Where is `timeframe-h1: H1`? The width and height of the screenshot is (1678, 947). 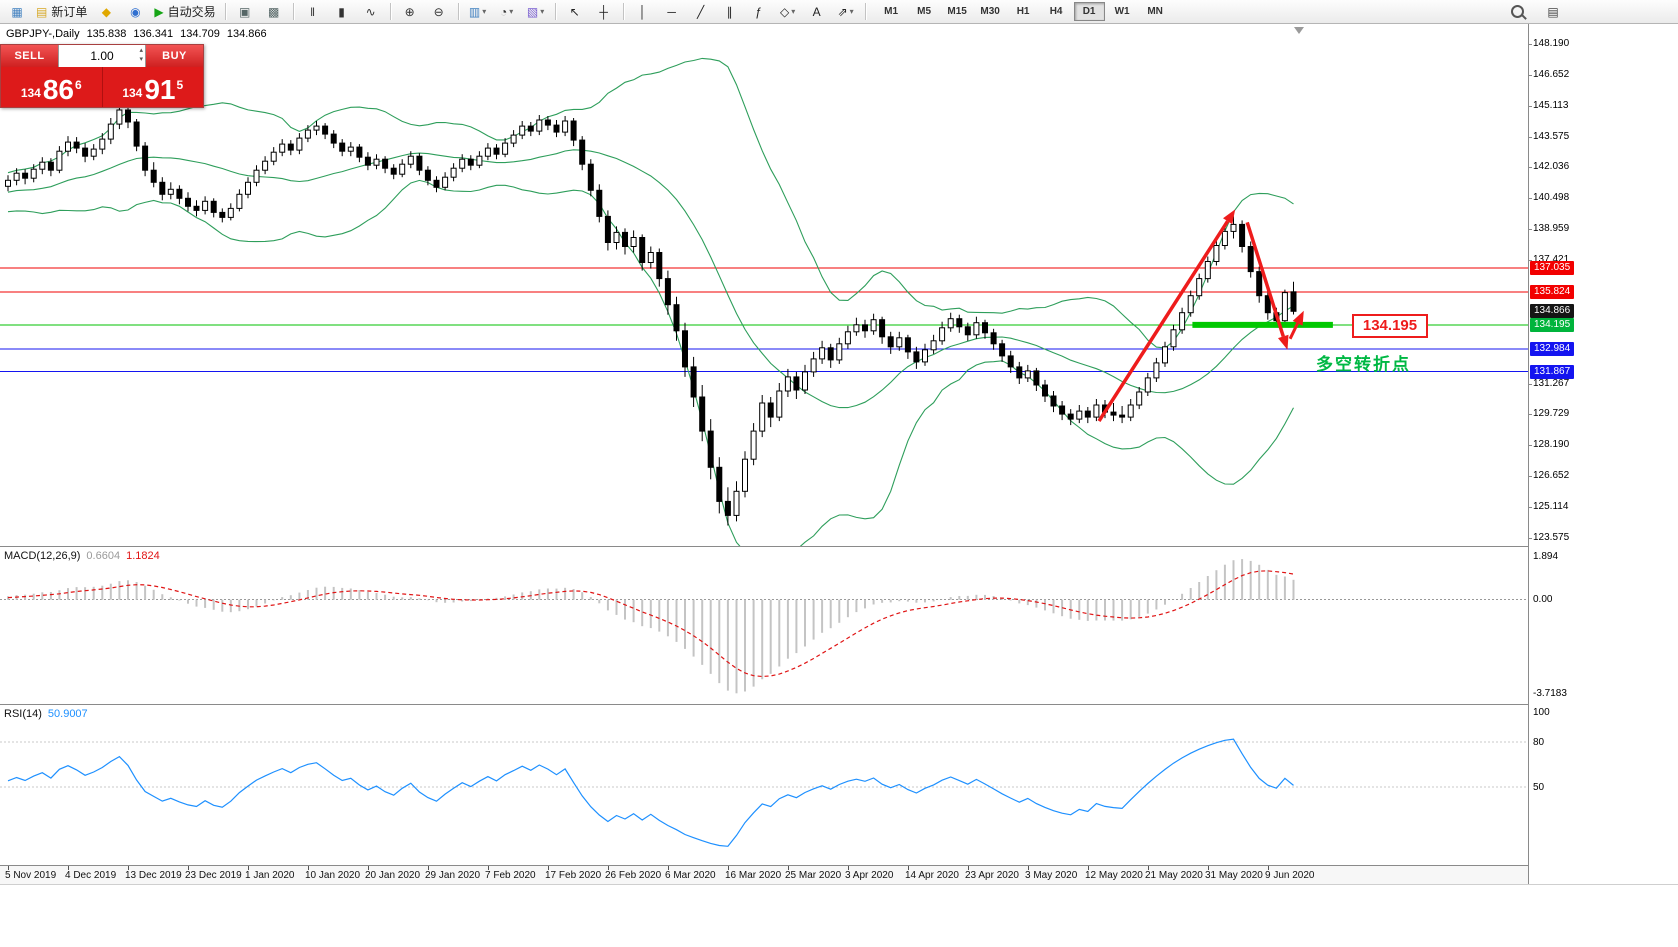
timeframe-h1: H1 is located at coordinates (1023, 11).